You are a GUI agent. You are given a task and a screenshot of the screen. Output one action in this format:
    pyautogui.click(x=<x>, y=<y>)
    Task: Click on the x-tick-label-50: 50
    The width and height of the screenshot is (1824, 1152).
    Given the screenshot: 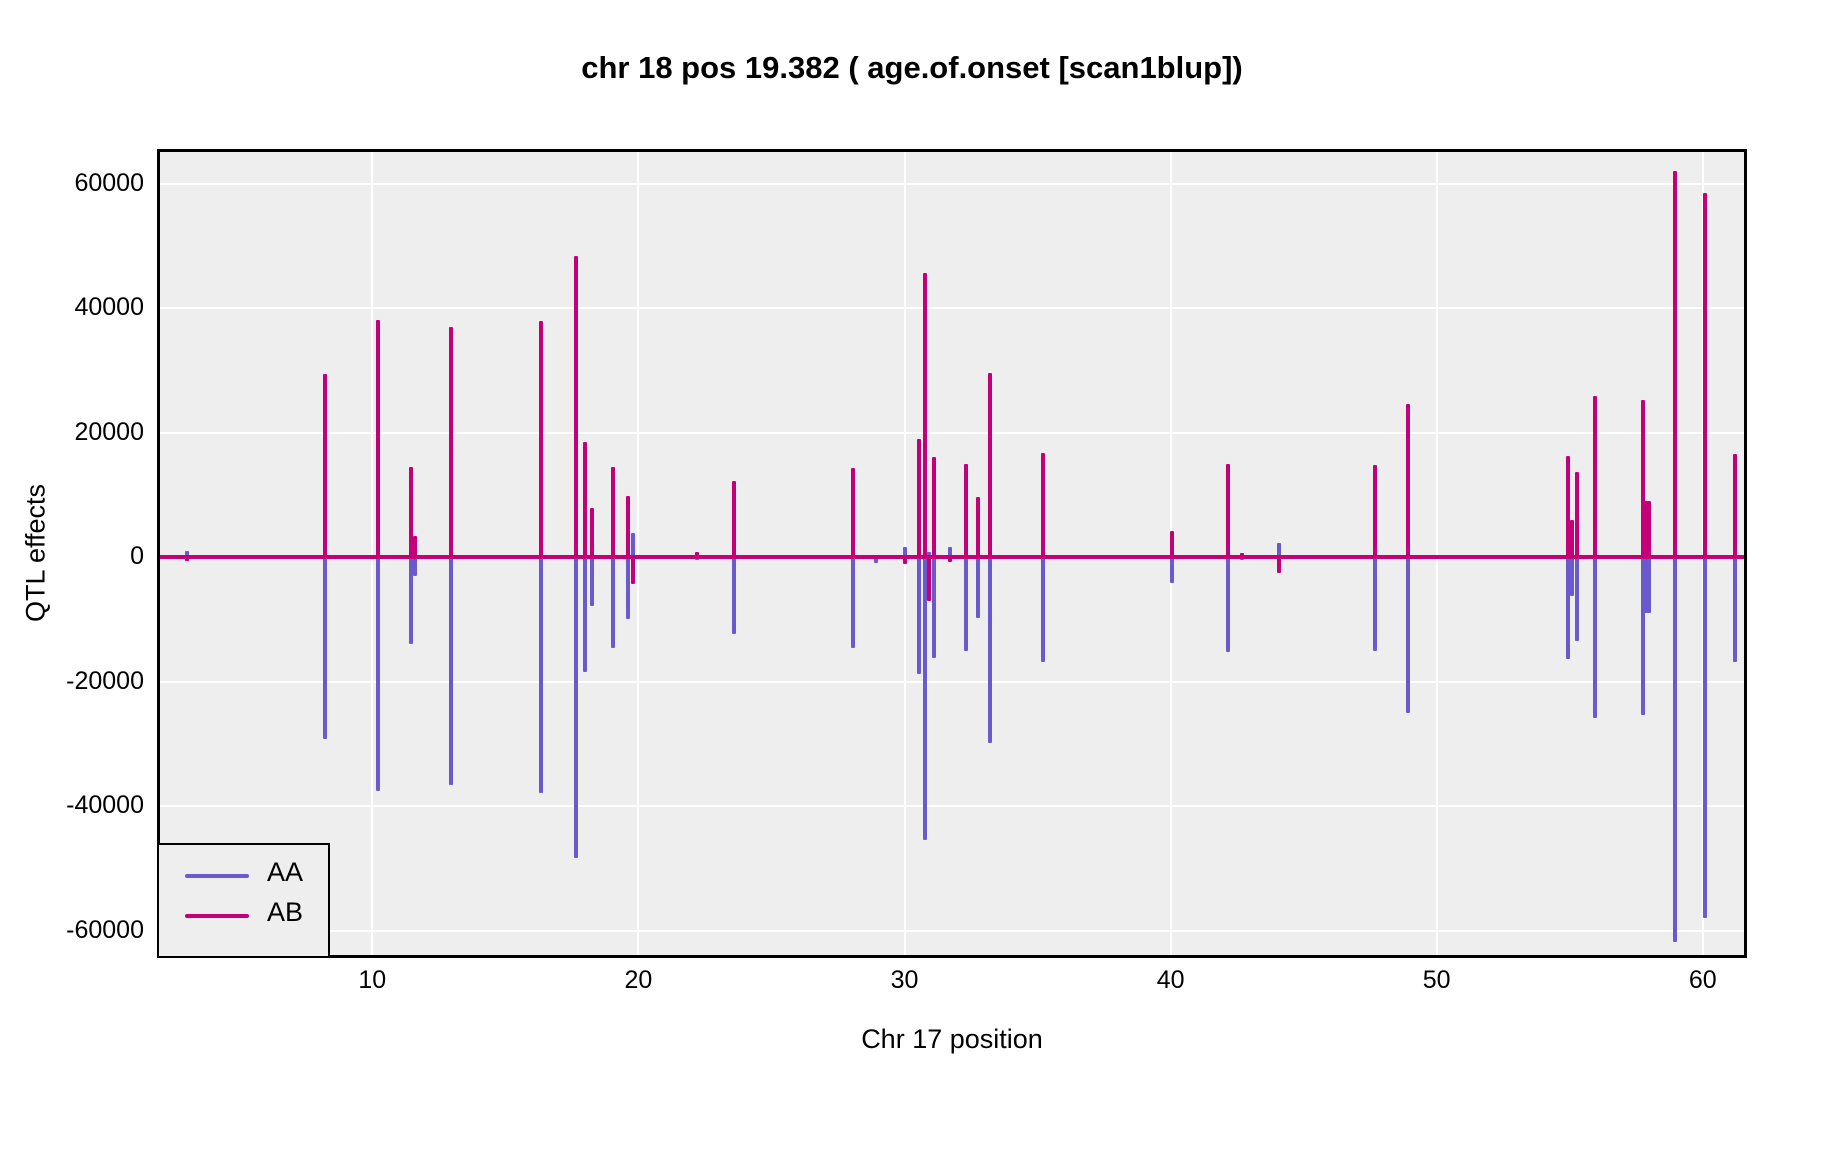 What is the action you would take?
    pyautogui.click(x=1436, y=980)
    